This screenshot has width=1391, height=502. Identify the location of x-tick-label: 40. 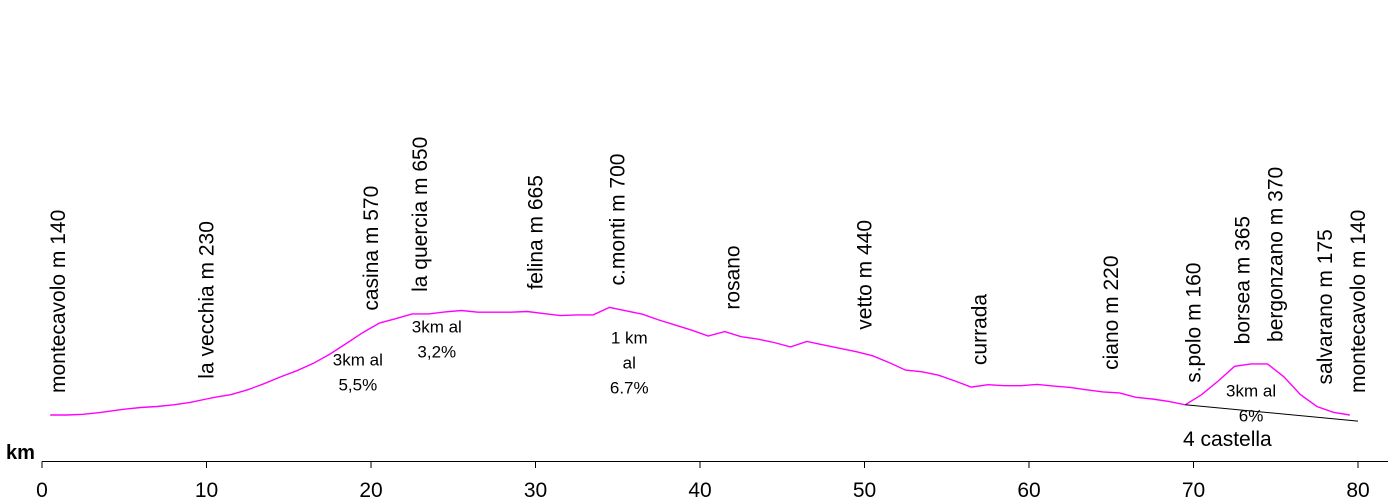
(699, 490).